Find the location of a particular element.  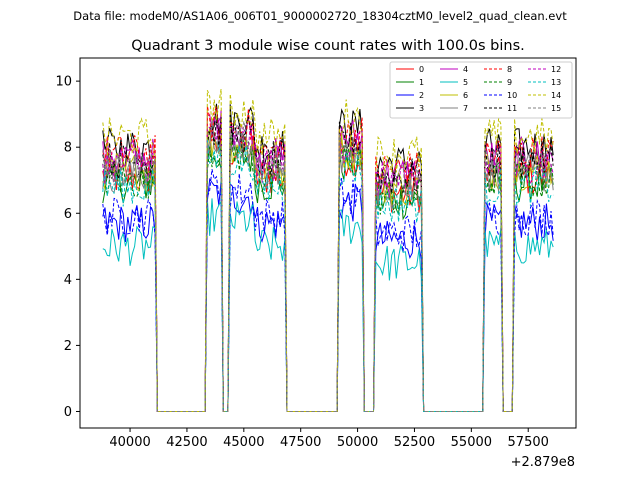

x-tick-label: 40000 is located at coordinates (129, 442).